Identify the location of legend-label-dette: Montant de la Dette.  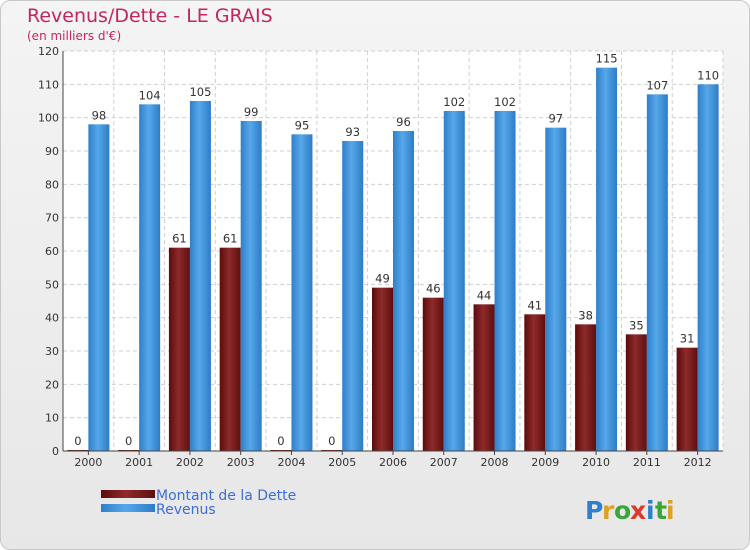
(226, 496).